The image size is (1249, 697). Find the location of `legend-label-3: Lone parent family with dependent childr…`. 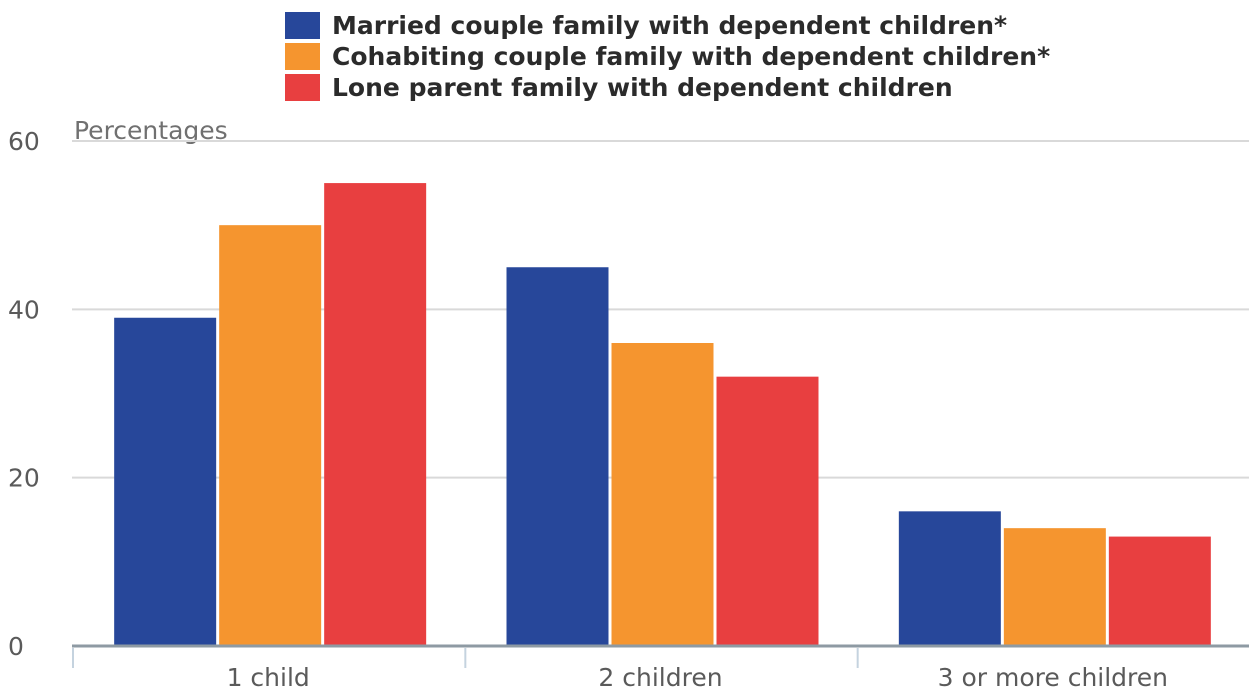

legend-label-3: Lone parent family with dependent childr… is located at coordinates (642, 87).